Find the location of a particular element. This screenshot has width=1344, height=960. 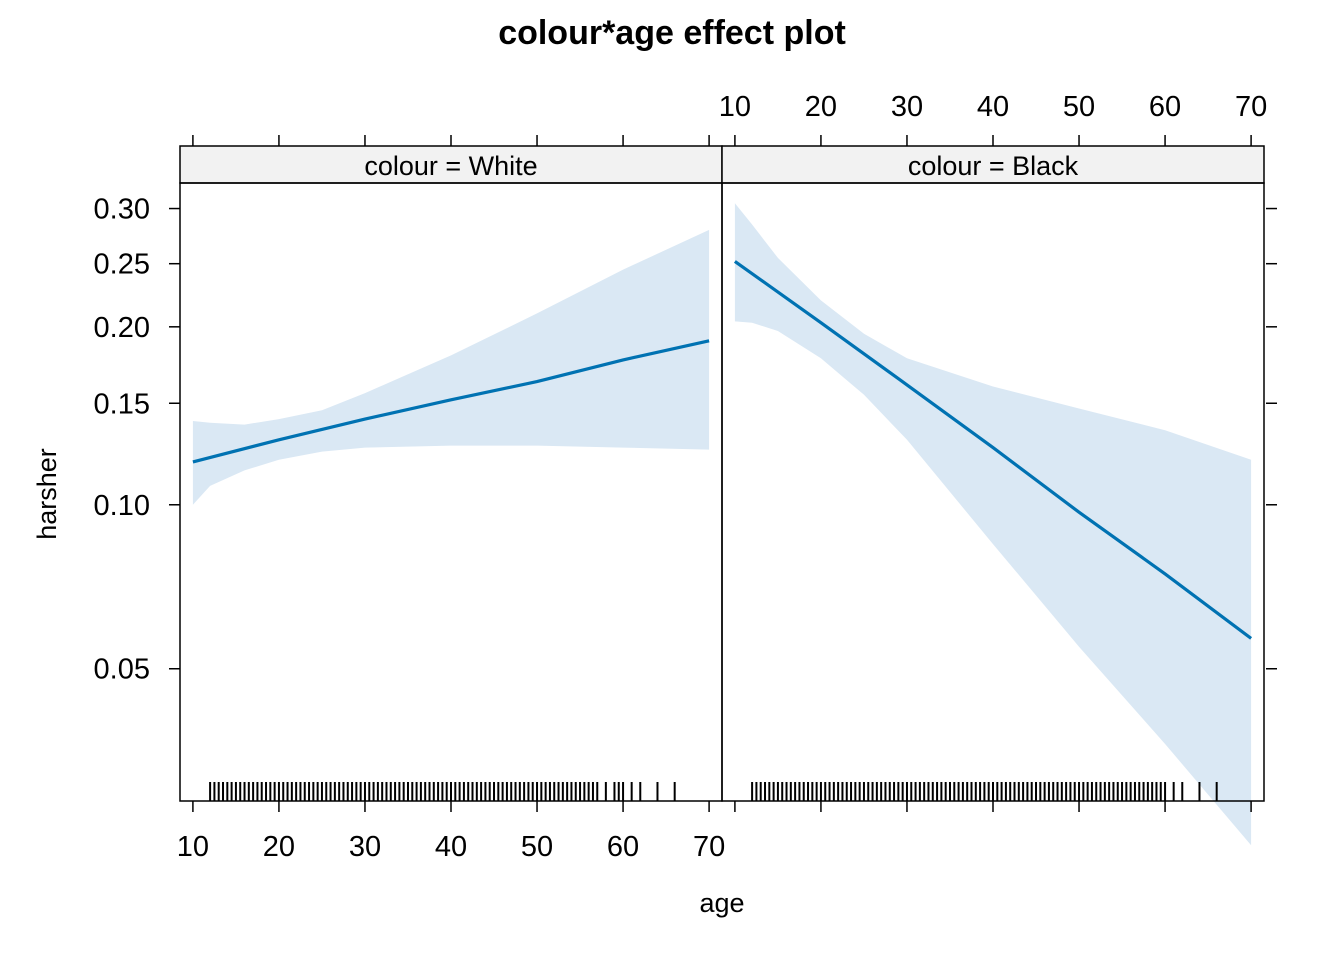

y-tick-label: 0.20 is located at coordinates (122, 328).